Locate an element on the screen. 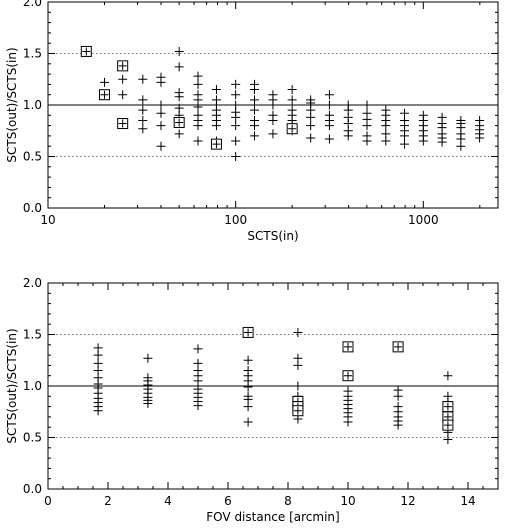  x-tick-label: 100 is located at coordinates (235, 220).